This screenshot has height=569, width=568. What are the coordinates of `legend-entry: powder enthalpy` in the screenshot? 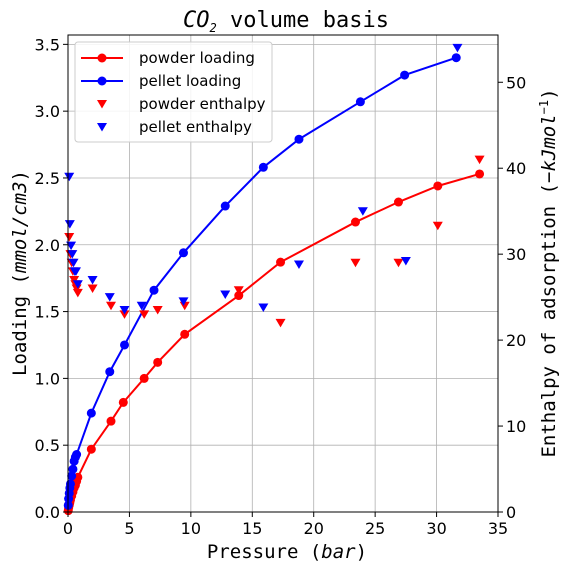 It's located at (181, 104).